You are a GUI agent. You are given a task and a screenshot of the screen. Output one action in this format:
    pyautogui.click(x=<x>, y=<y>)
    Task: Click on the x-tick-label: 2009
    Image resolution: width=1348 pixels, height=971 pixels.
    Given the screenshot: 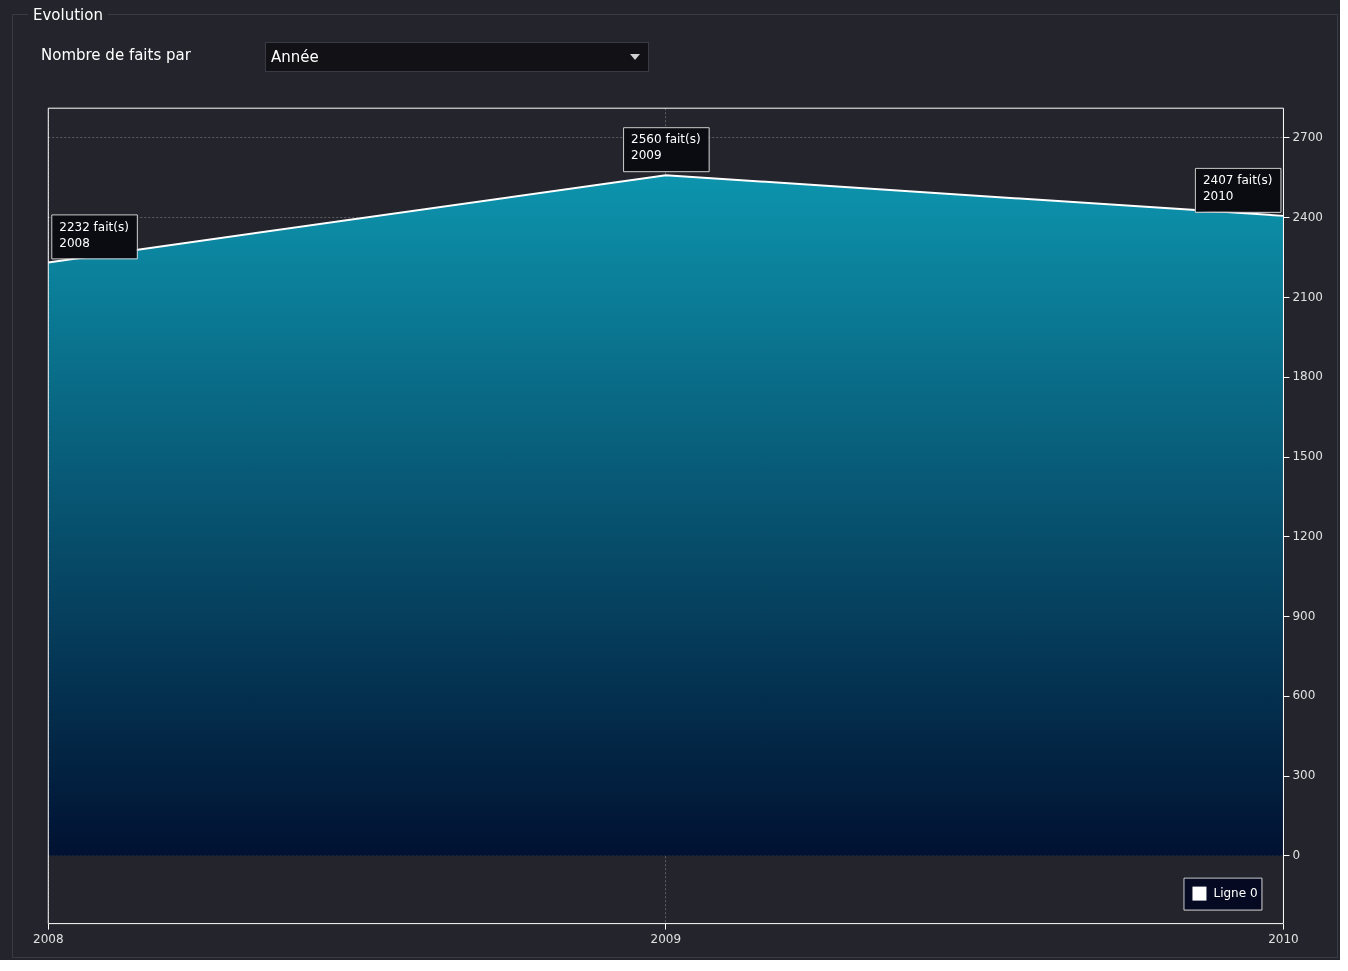 What is the action you would take?
    pyautogui.click(x=666, y=938)
    